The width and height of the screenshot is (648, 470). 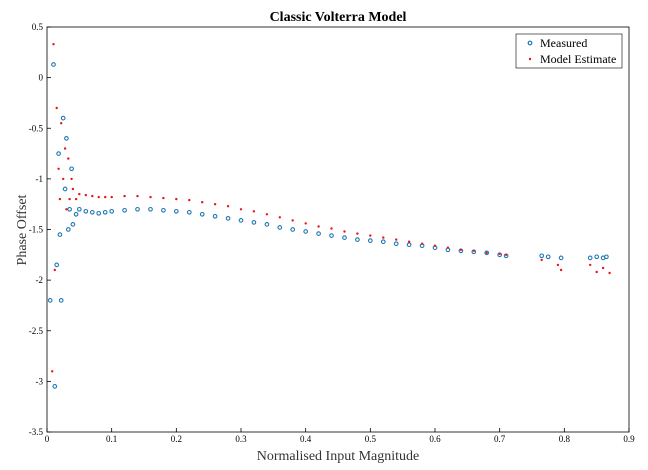 What do you see at coordinates (435, 439) in the screenshot?
I see `x-tick-label: 0.6` at bounding box center [435, 439].